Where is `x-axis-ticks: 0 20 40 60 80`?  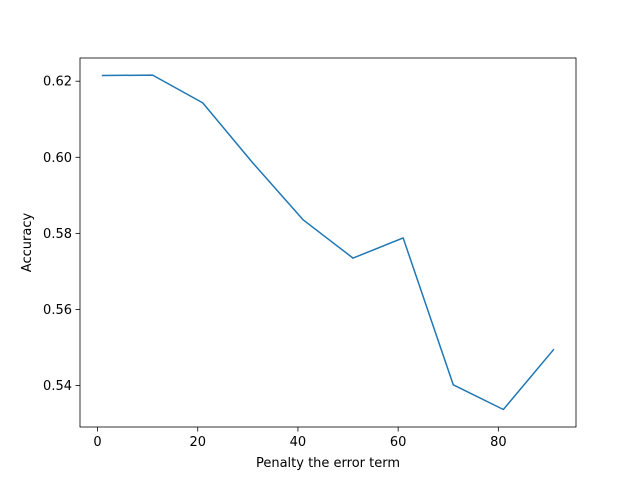 x-axis-ticks: 0 20 40 60 80 is located at coordinates (300, 438).